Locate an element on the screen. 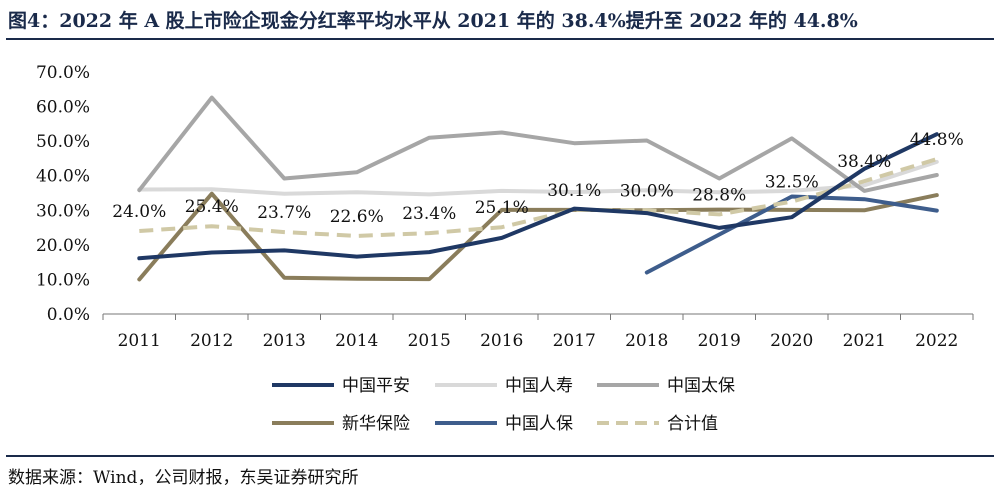 This screenshot has width=1000, height=493. total-data-label: 30.0% is located at coordinates (647, 191).